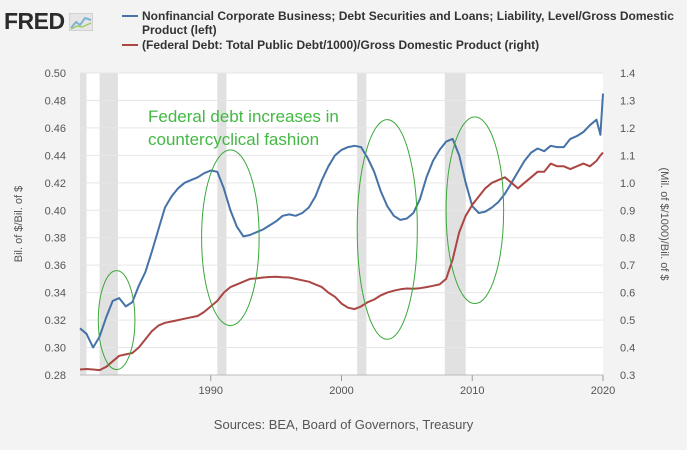 This screenshot has width=687, height=450. I want to click on left-tick-label: 0.34, so click(55, 294).